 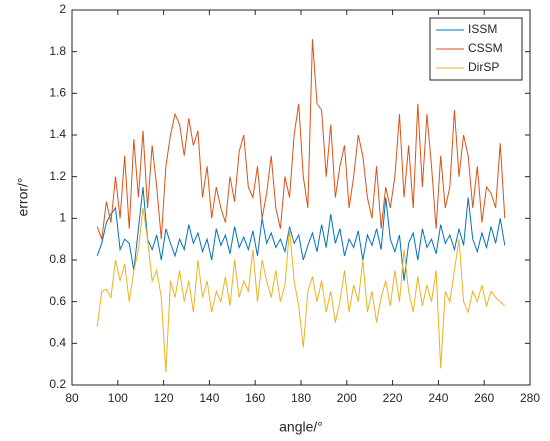 What do you see at coordinates (62, 218) in the screenshot?
I see `y-tick-label: 1` at bounding box center [62, 218].